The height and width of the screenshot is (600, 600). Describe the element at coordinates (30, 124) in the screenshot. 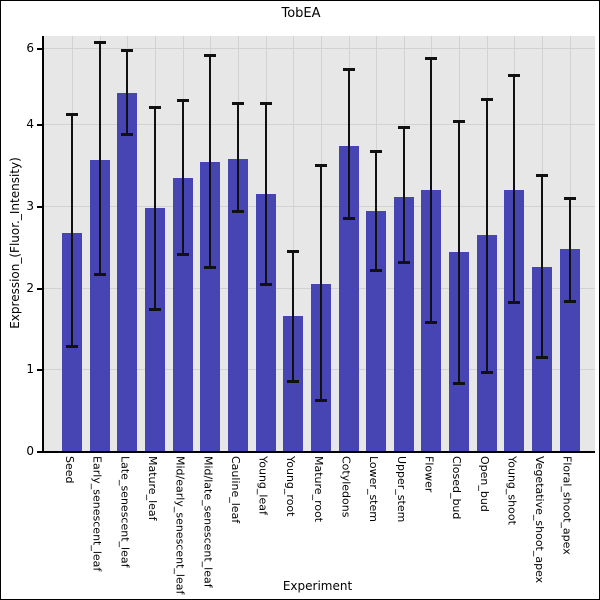

I see `y-tick-label: 4` at that location.